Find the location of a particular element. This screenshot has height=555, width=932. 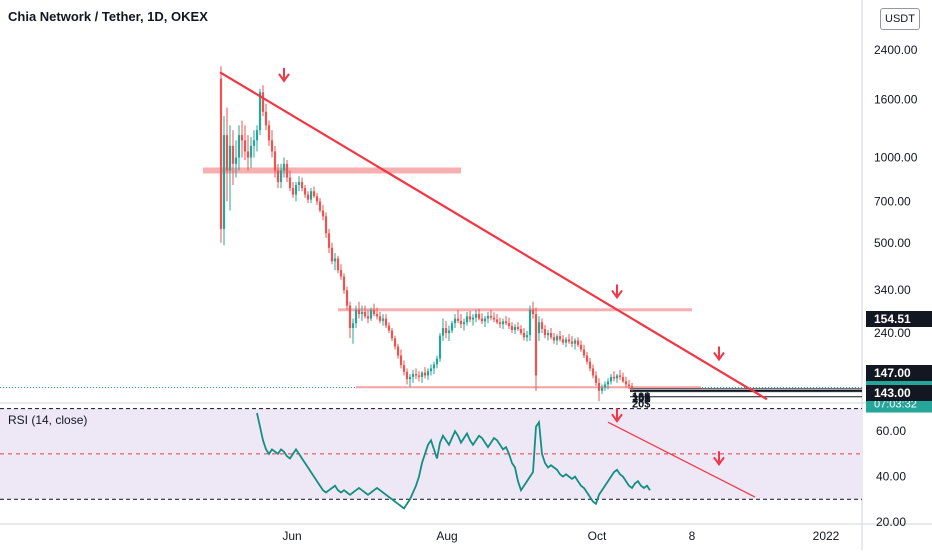

rsi-tick-label: 60.00 is located at coordinates (891, 431).